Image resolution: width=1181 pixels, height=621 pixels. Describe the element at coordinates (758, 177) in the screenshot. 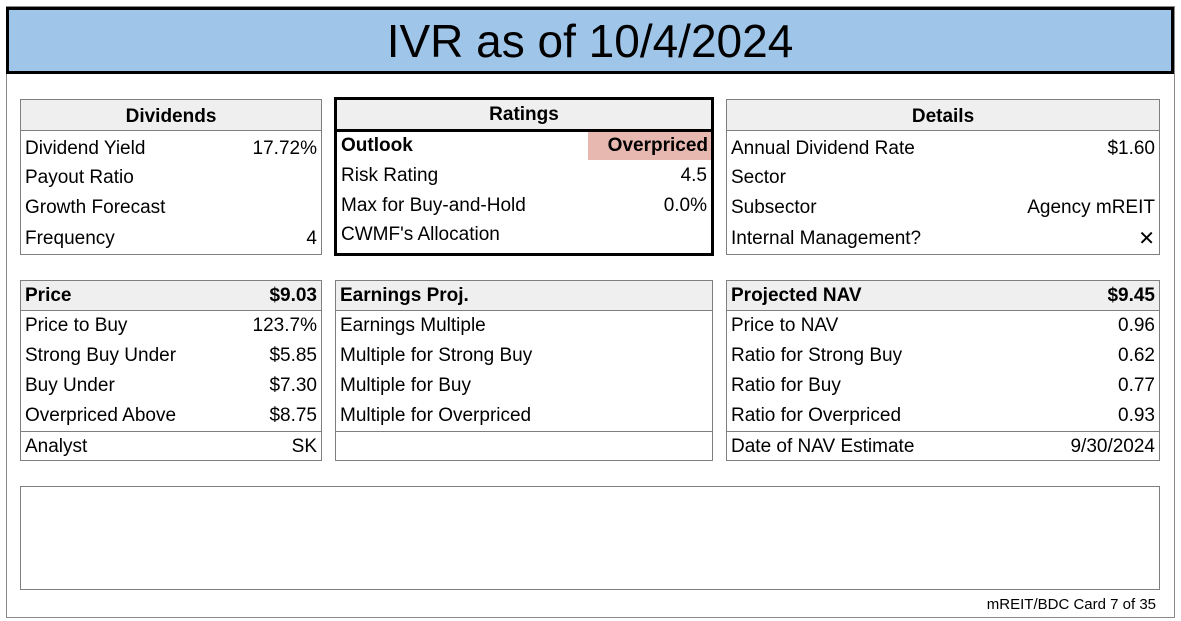

I see `row-label: Sector` at that location.